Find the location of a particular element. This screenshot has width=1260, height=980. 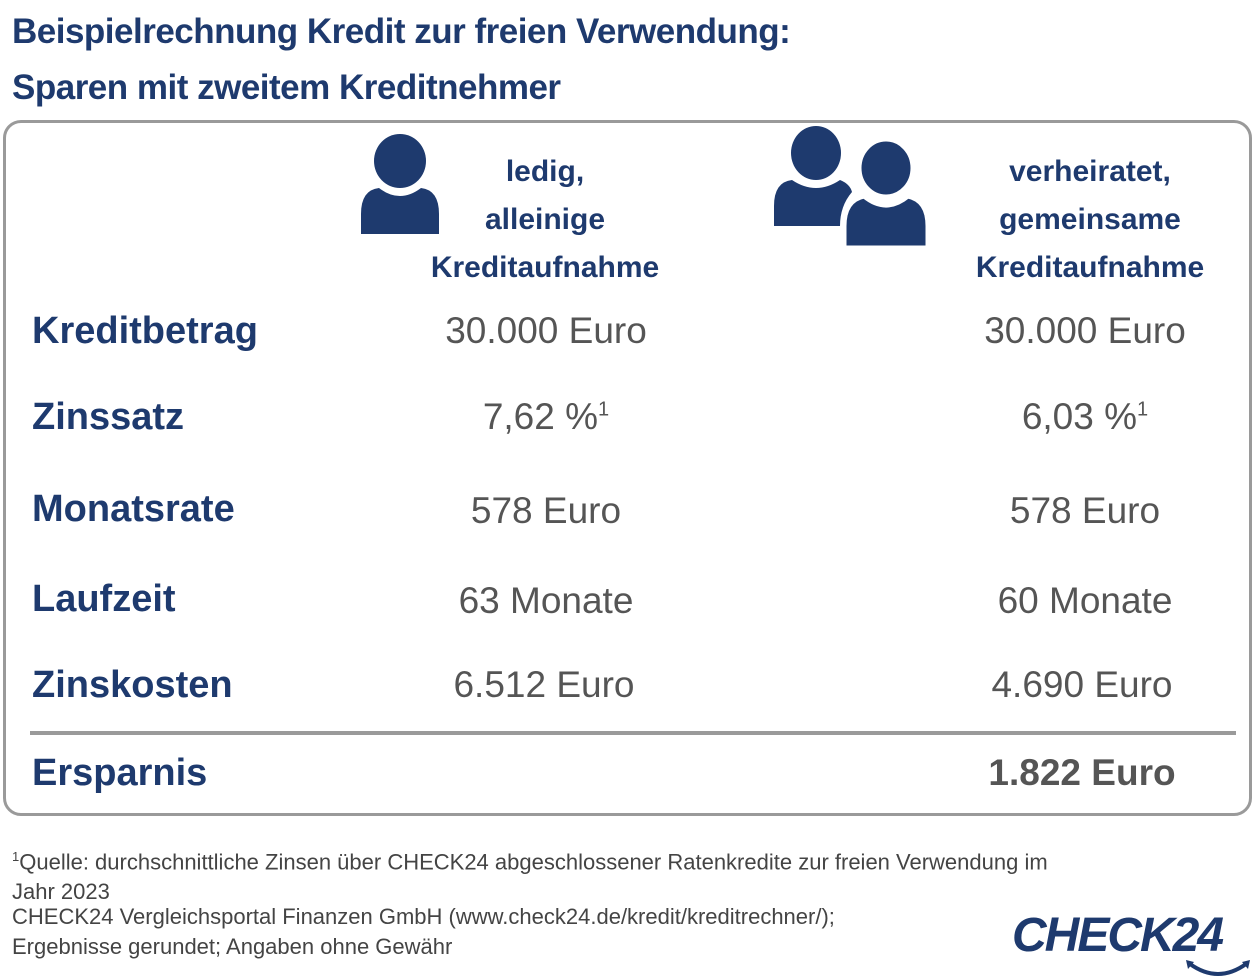

row-label-kreditbetrag: Kreditbetrag is located at coordinates (145, 331).